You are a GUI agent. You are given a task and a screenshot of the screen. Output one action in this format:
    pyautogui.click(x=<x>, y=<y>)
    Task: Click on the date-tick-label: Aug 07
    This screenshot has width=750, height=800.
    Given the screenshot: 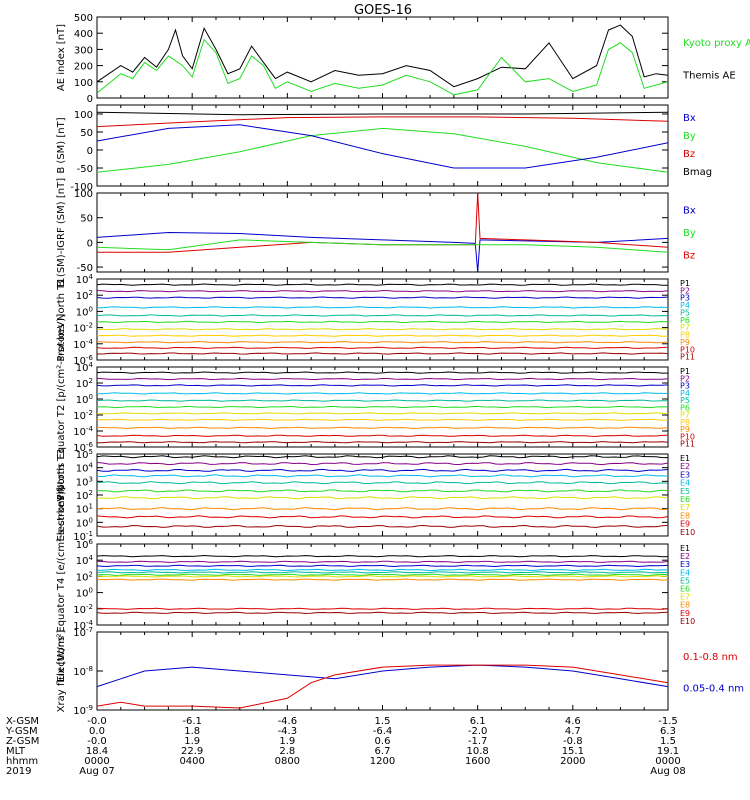 What is the action you would take?
    pyautogui.click(x=96, y=771)
    